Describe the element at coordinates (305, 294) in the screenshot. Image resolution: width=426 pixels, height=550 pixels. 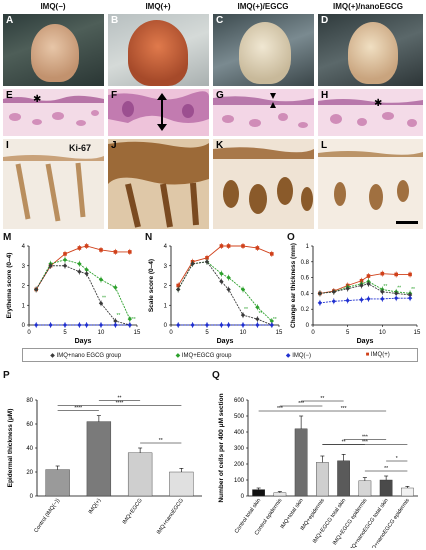
I see `y-tick-label: 0.4` at that location.